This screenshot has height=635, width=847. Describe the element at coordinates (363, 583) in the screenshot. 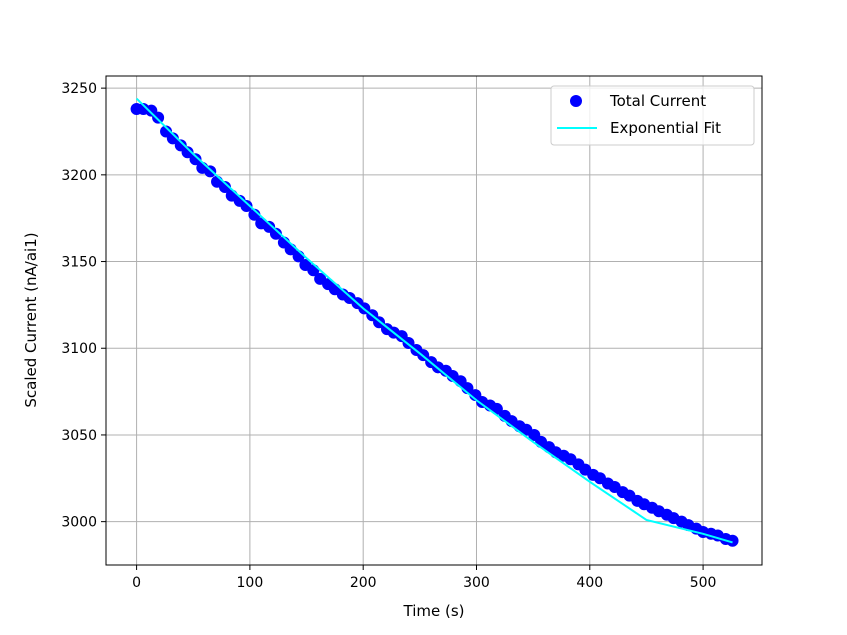

I see `x-tick-label: 200` at that location.